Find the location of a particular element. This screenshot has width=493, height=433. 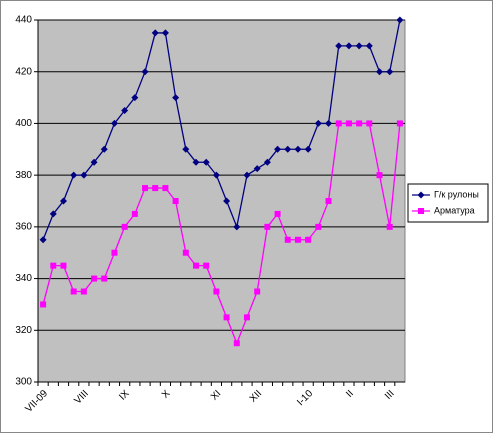

legend-label: Г/к рулоны is located at coordinates (456, 194).